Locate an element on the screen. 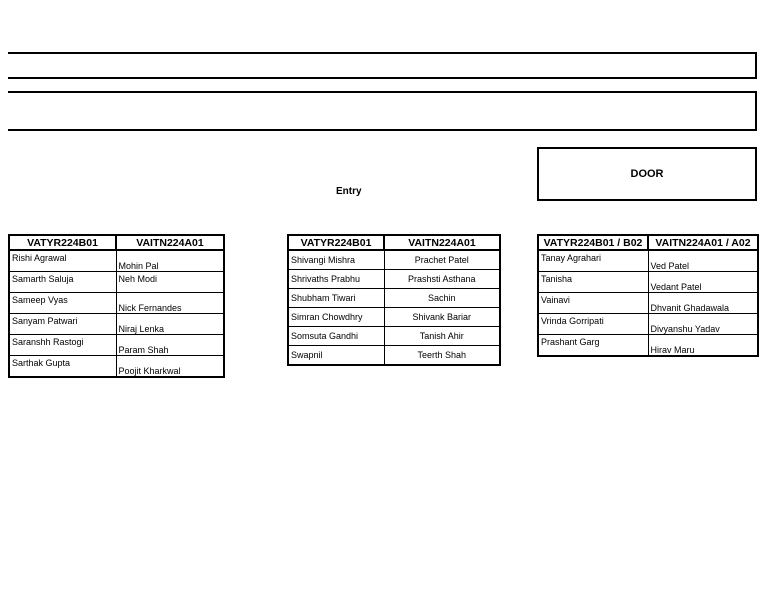 The width and height of the screenshot is (768, 594). table-cell: Simran Chowdhry is located at coordinates (336, 317).